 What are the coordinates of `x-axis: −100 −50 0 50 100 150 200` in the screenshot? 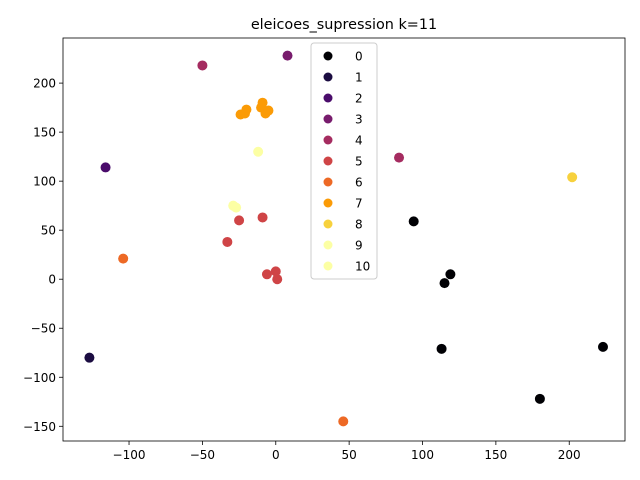 It's located at (347, 451).